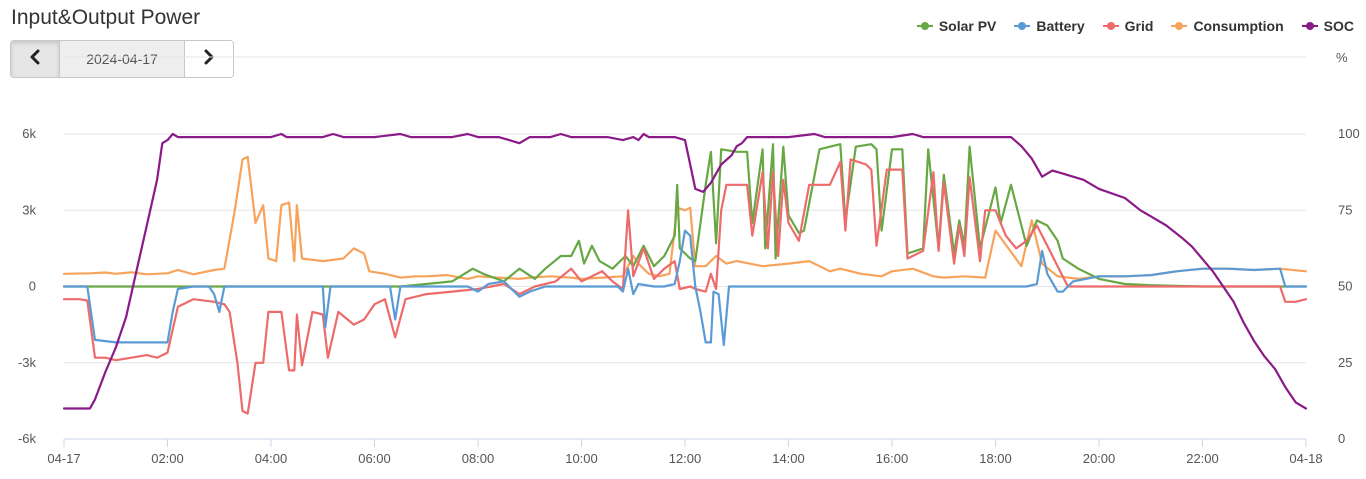 Image resolution: width=1366 pixels, height=479 pixels. What do you see at coordinates (29, 209) in the screenshot?
I see `y-left-tick-label: 3k` at bounding box center [29, 209].